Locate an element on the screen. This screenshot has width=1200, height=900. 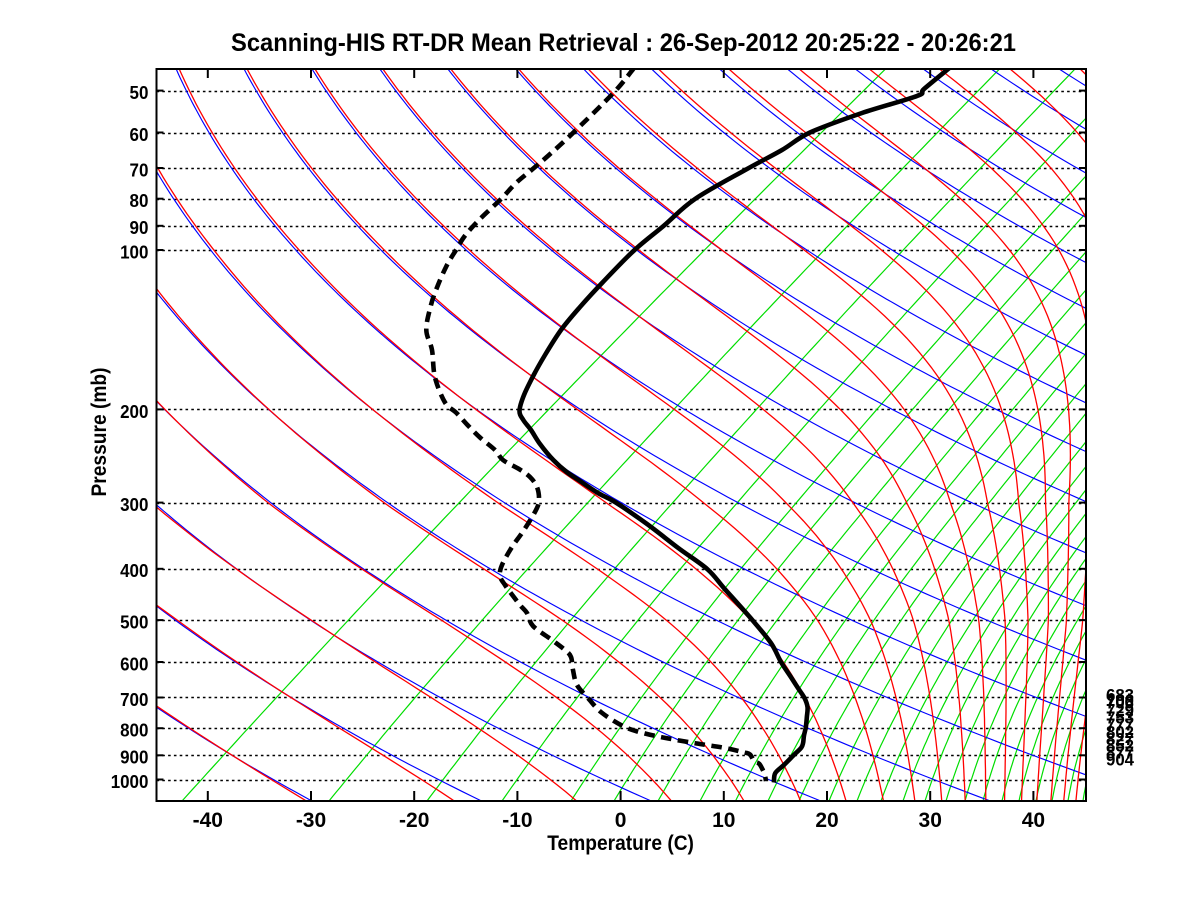
svg-text: 70 is located at coordinates (139, 169).